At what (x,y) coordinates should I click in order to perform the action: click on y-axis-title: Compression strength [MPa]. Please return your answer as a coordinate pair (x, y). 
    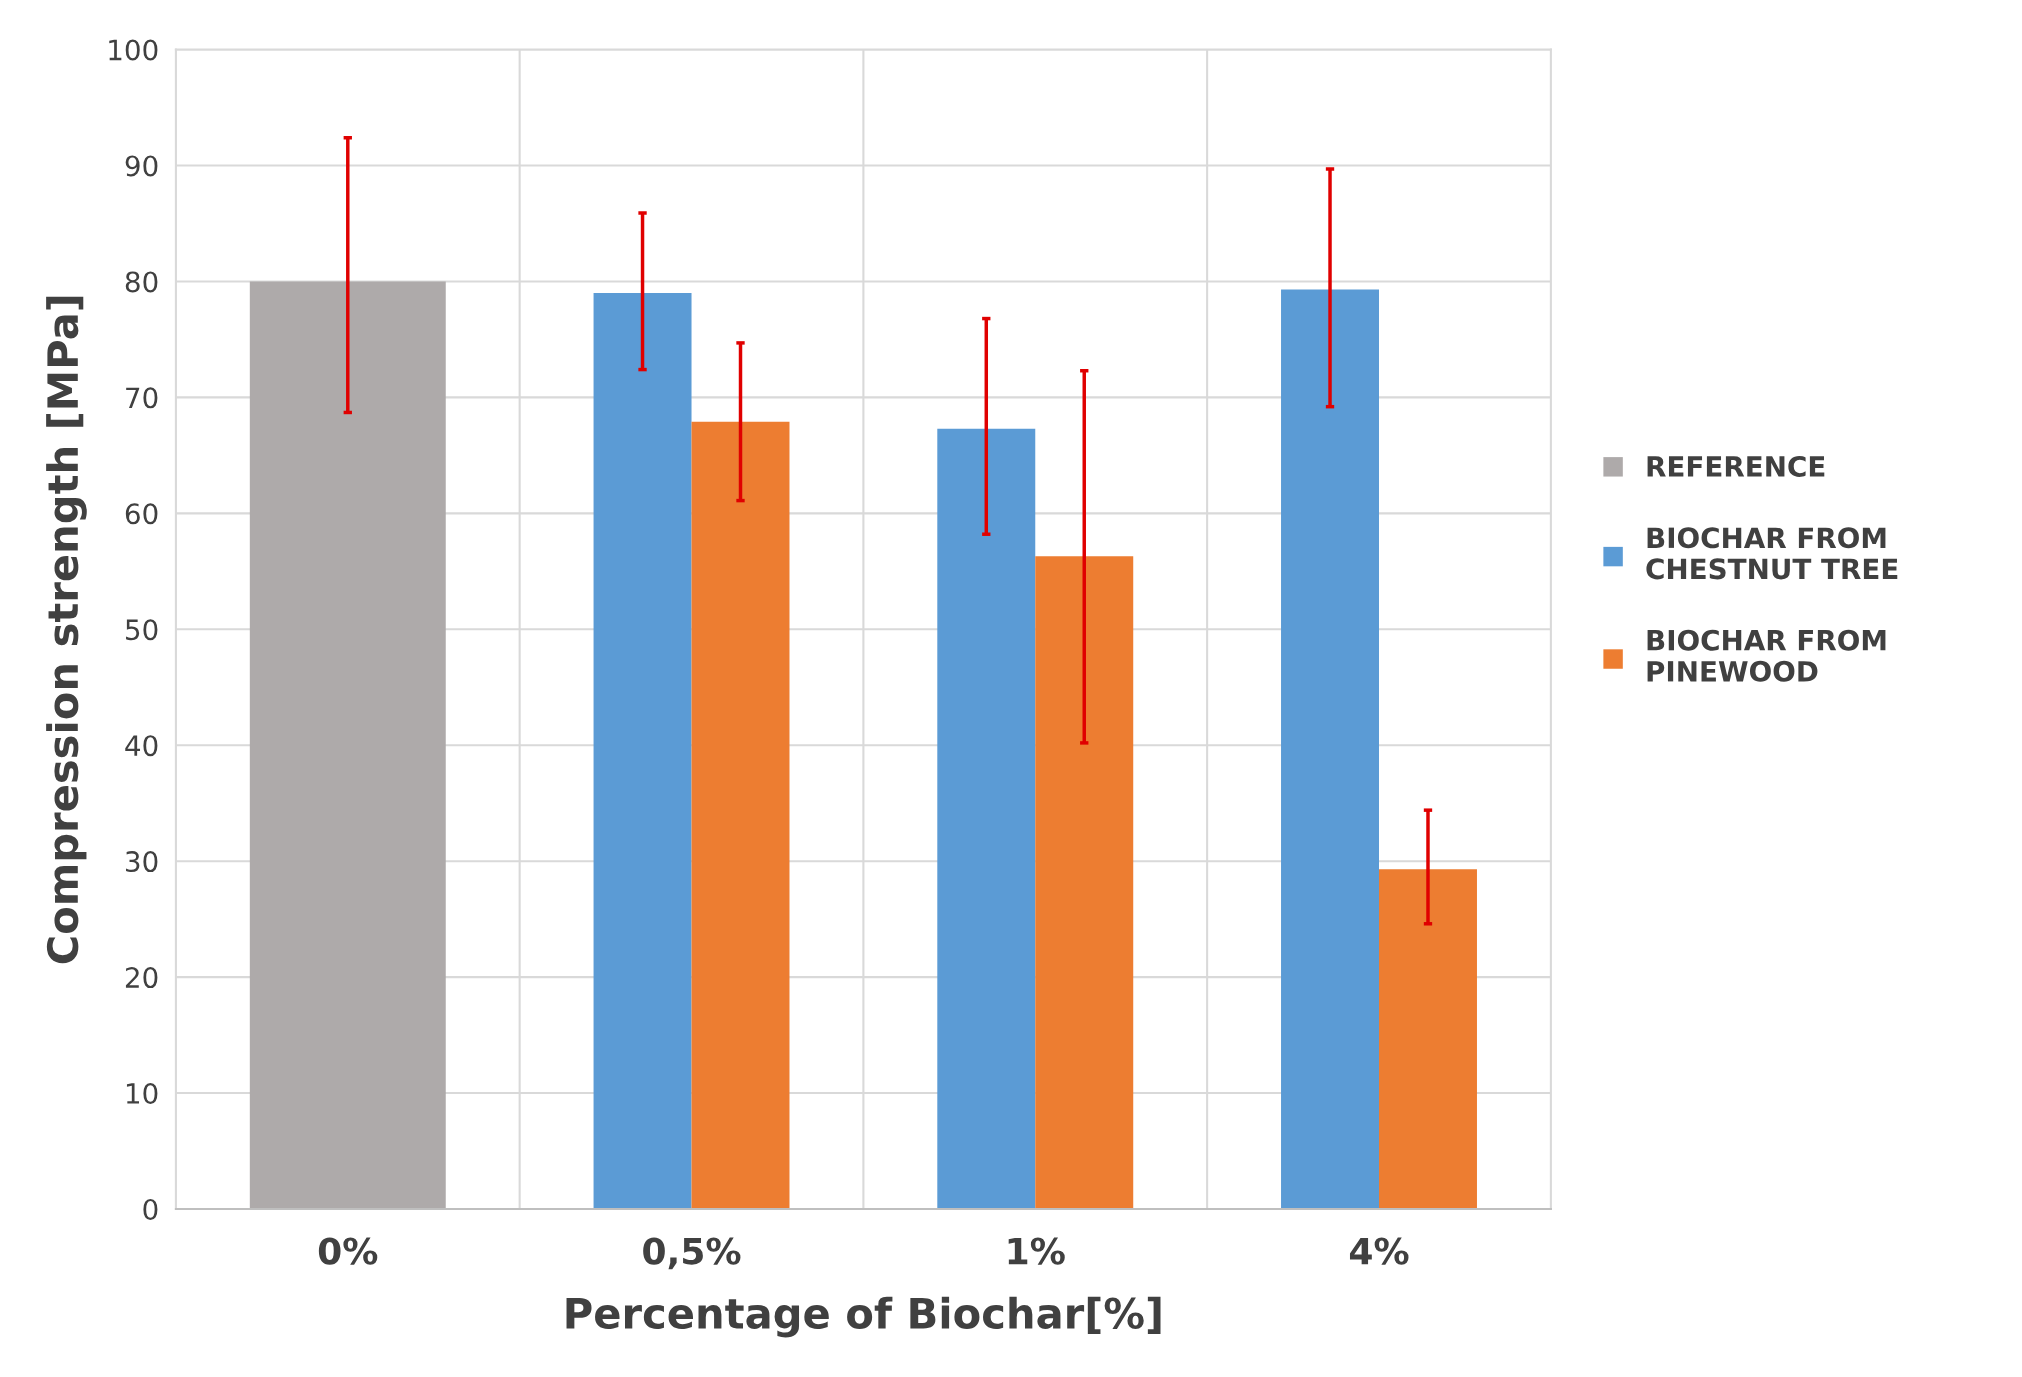
    Looking at the image, I should click on (66, 630).